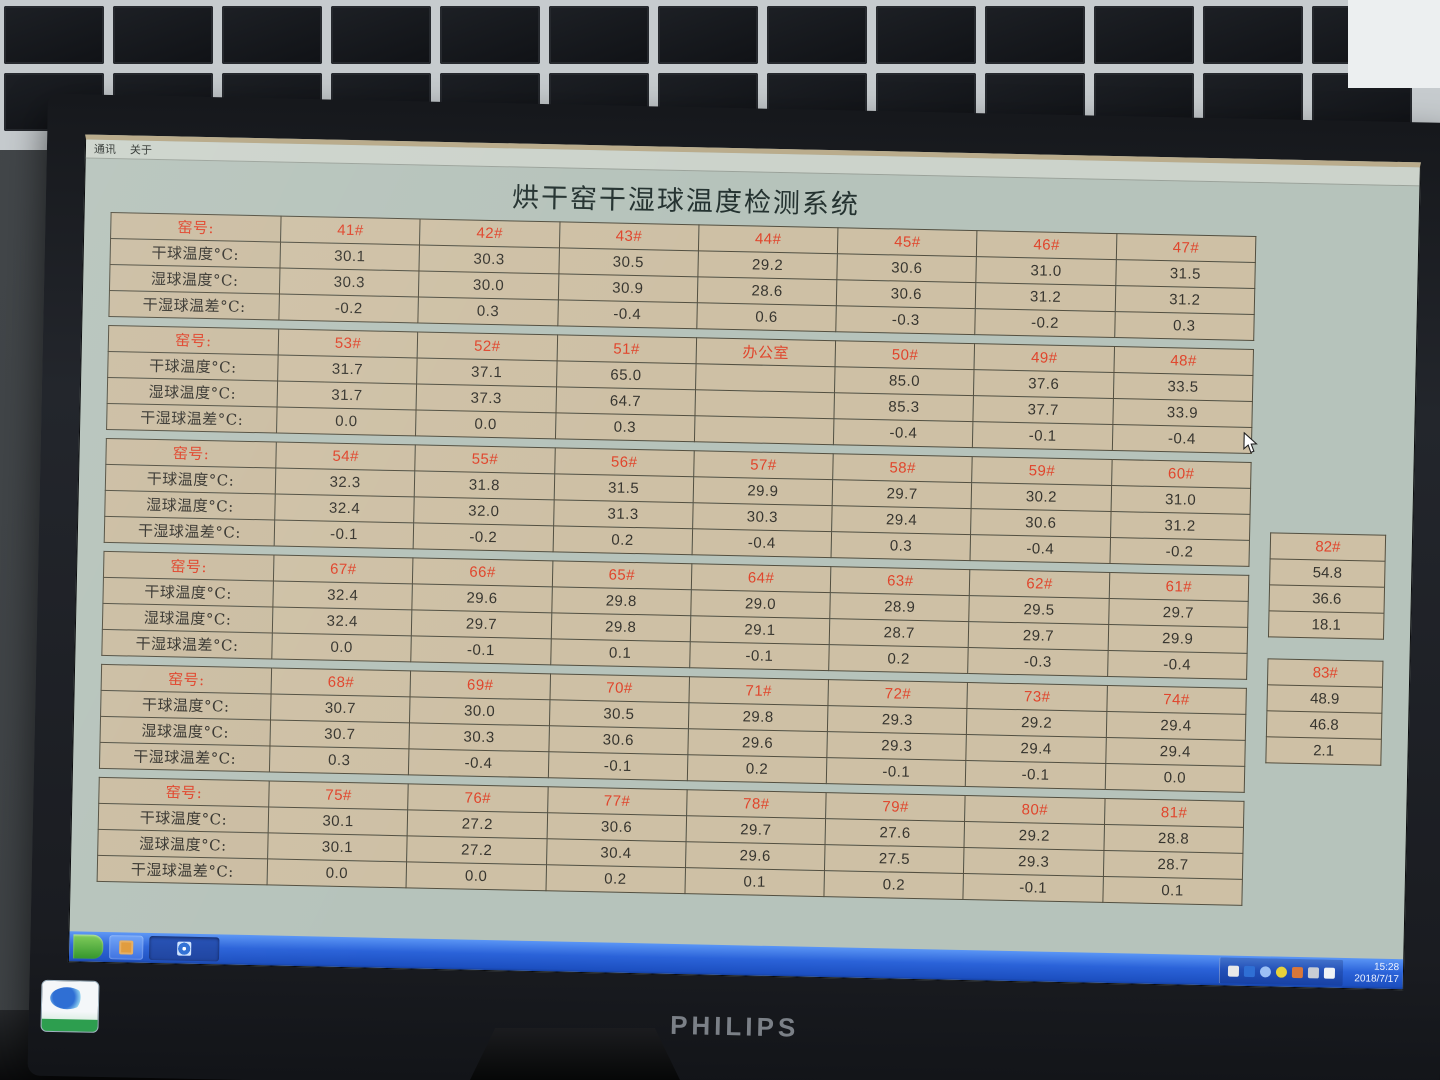  What do you see at coordinates (1297, 972) in the screenshot?
I see `input-method-icon` at bounding box center [1297, 972].